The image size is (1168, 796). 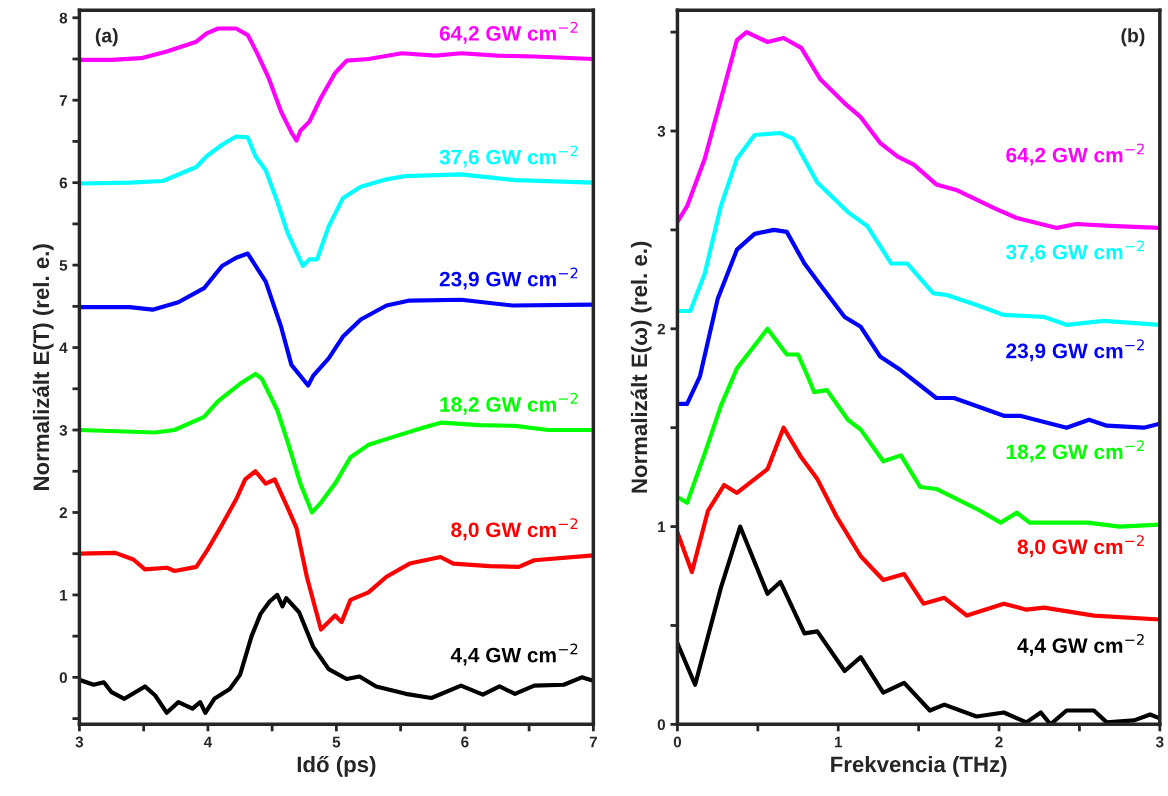 What do you see at coordinates (508, 156) in the screenshot?
I see `series-label: 37,6 GW cm$^{−2}$` at bounding box center [508, 156].